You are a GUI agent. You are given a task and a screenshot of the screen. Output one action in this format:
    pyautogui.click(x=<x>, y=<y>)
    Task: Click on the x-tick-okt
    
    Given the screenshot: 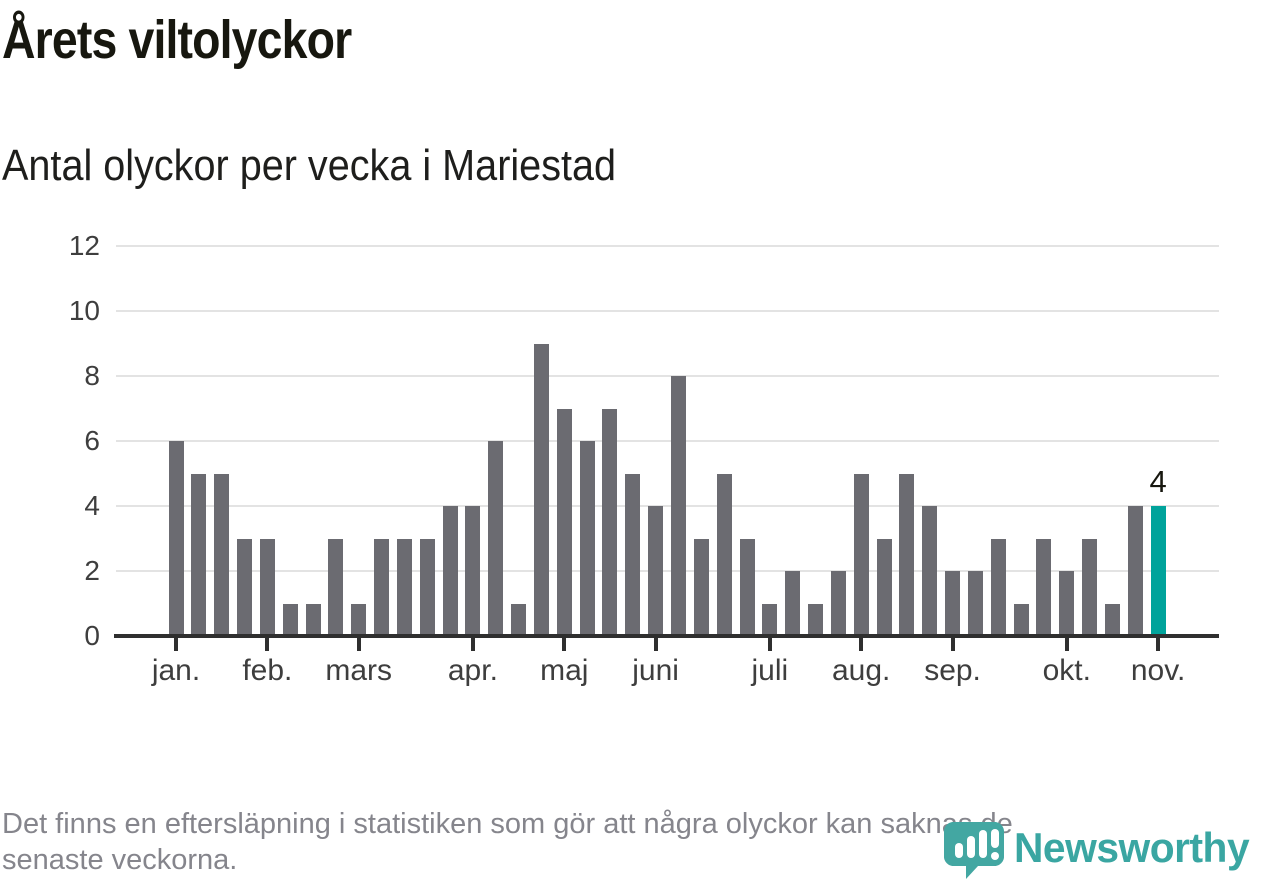 What is the action you would take?
    pyautogui.click(x=1066, y=644)
    